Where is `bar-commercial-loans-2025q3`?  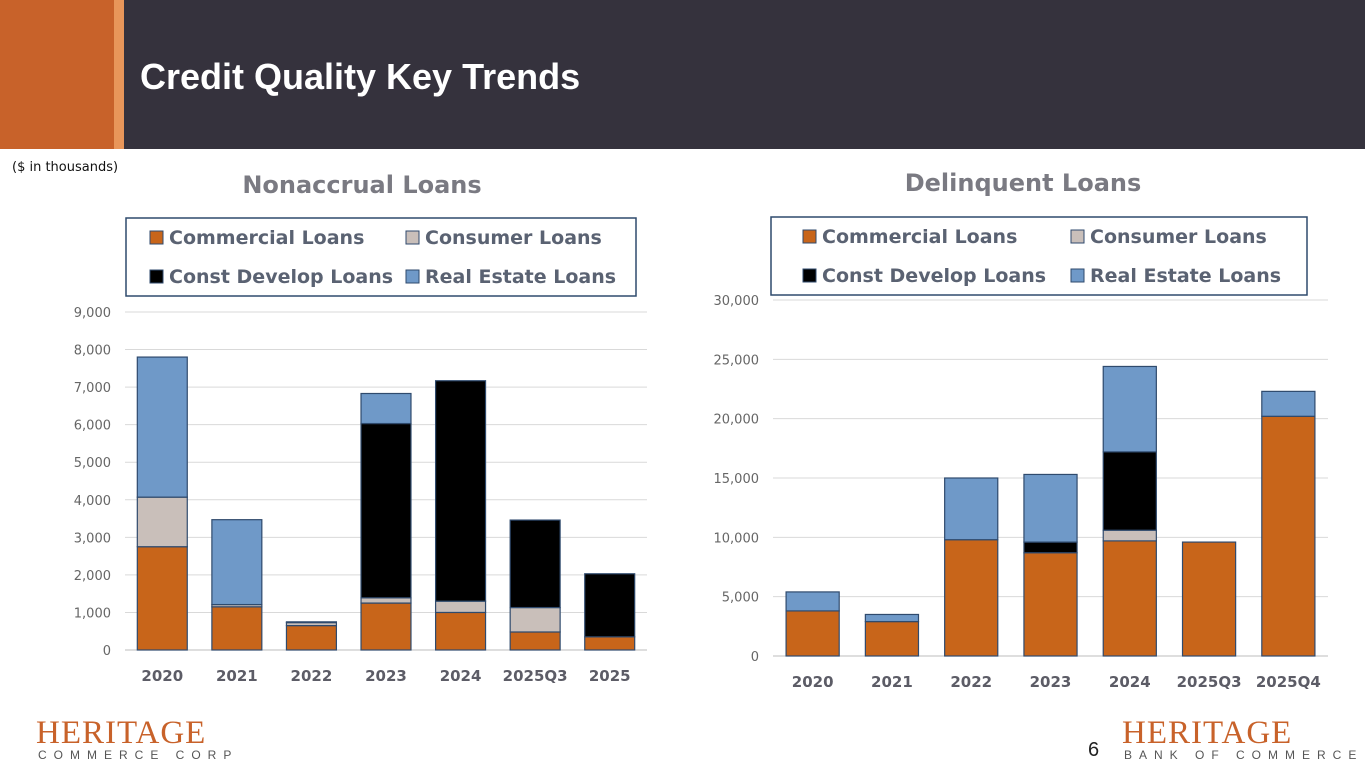
bar-commercial-loans-2025q3 is located at coordinates (1209, 599).